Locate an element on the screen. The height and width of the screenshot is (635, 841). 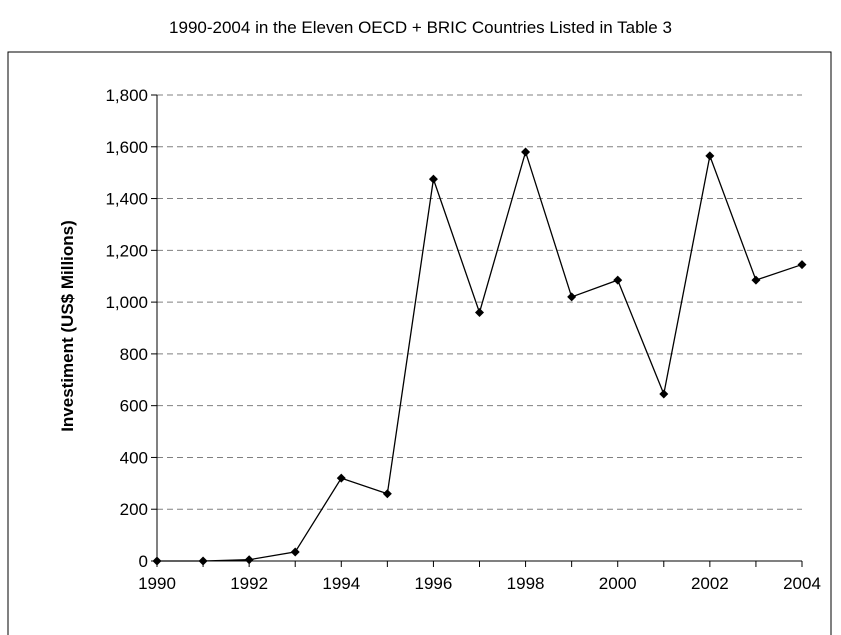
y-tick-label: 1,400 is located at coordinates (126, 199).